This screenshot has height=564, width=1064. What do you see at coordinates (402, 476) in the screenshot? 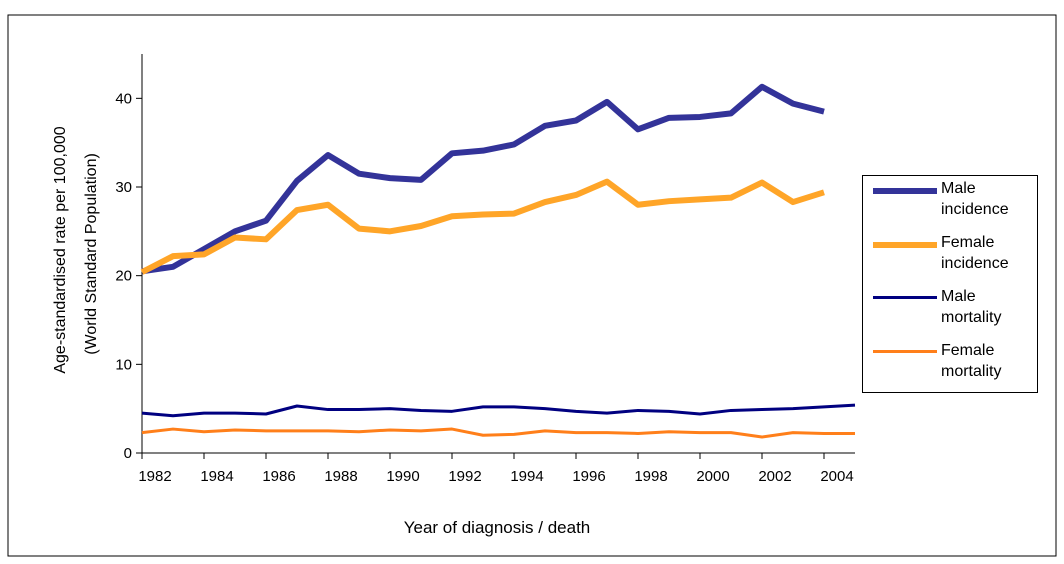
I see `x-tick-label: 1990` at bounding box center [402, 476].